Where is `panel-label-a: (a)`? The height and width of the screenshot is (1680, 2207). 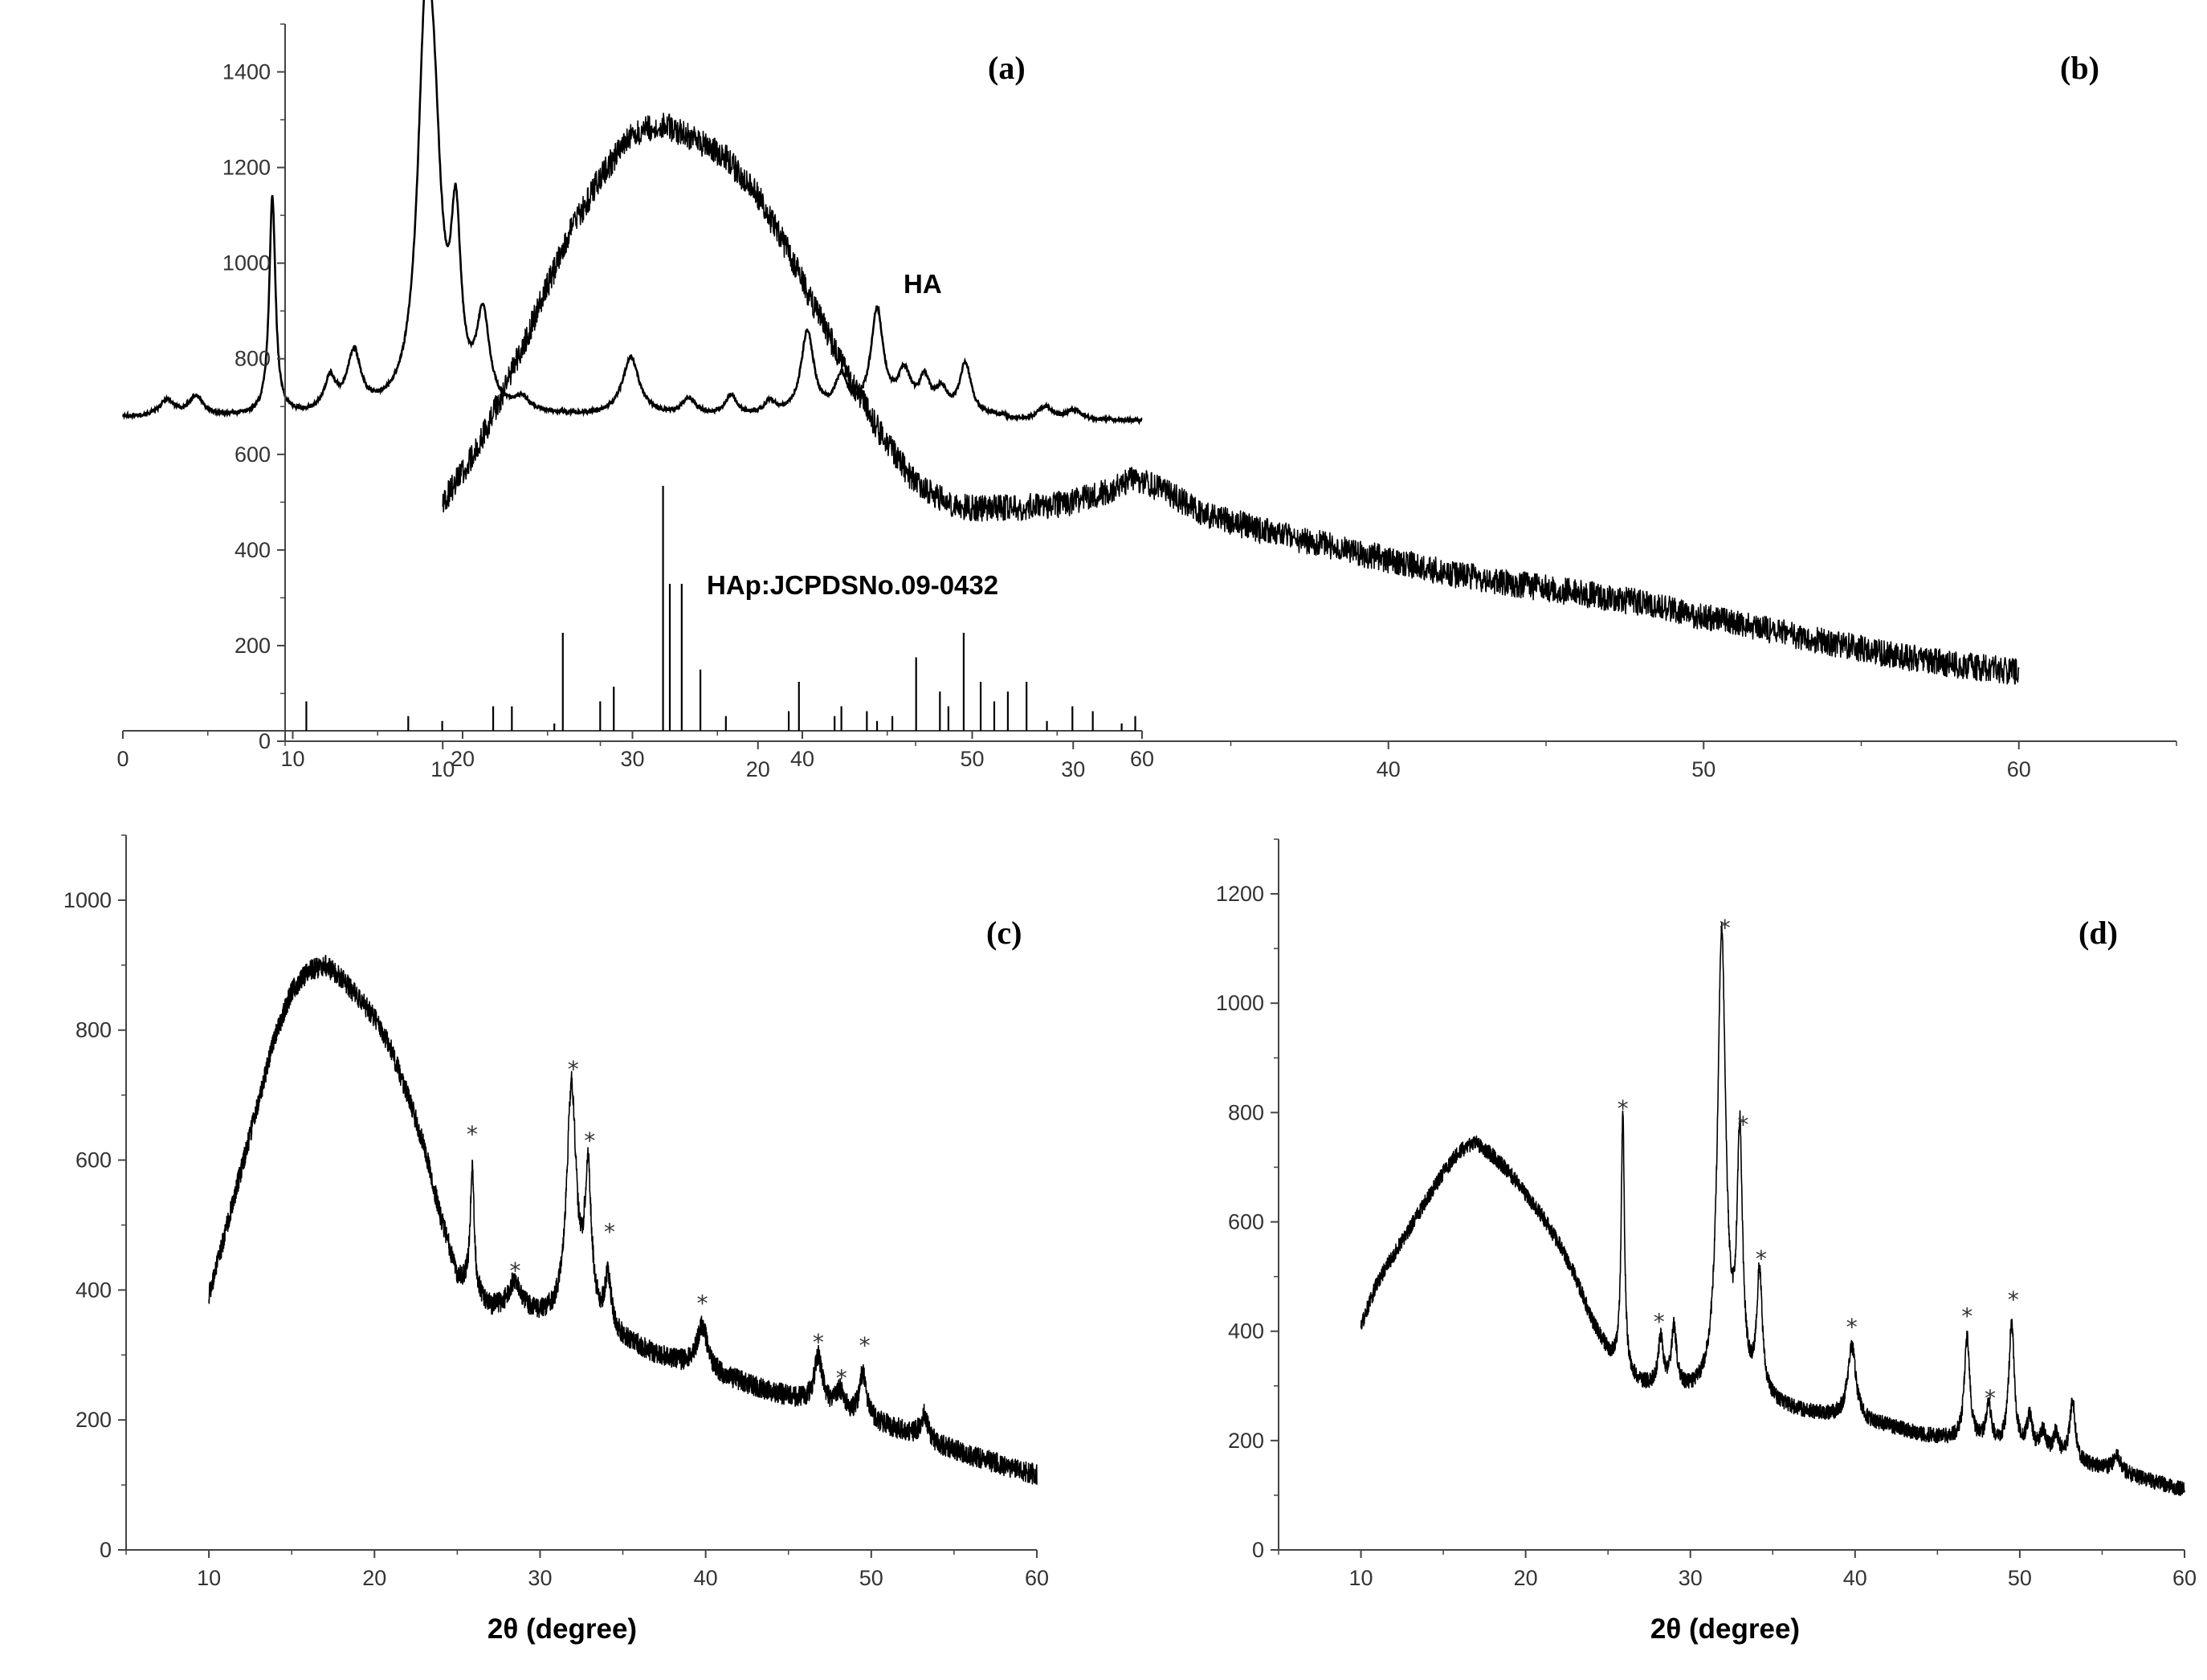
panel-label-a: (a) is located at coordinates (1007, 68).